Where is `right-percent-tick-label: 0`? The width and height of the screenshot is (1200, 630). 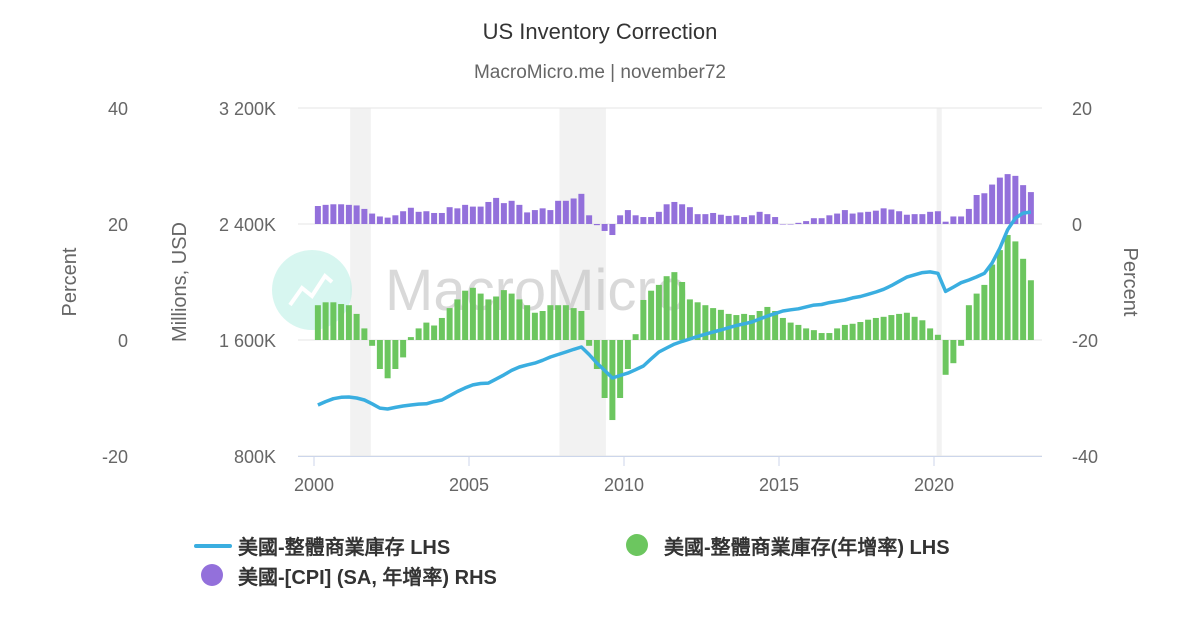 right-percent-tick-label: 0 is located at coordinates (1077, 225).